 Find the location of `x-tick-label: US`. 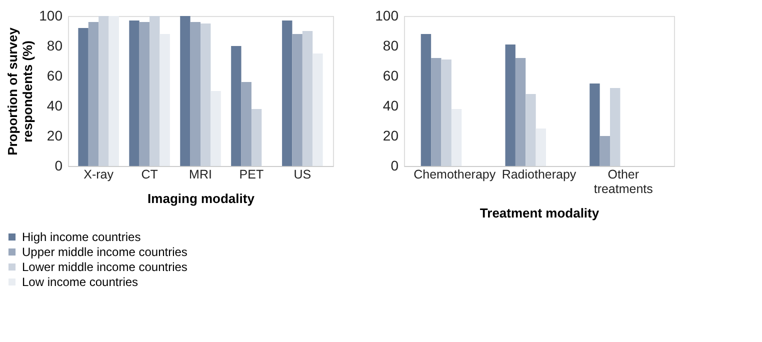

x-tick-label: US is located at coordinates (303, 175).